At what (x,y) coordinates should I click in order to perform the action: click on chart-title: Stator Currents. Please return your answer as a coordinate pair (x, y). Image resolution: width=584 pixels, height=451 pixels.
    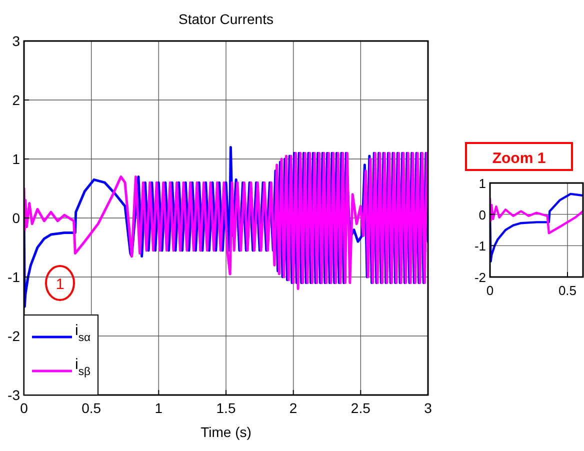
    Looking at the image, I should click on (226, 19).